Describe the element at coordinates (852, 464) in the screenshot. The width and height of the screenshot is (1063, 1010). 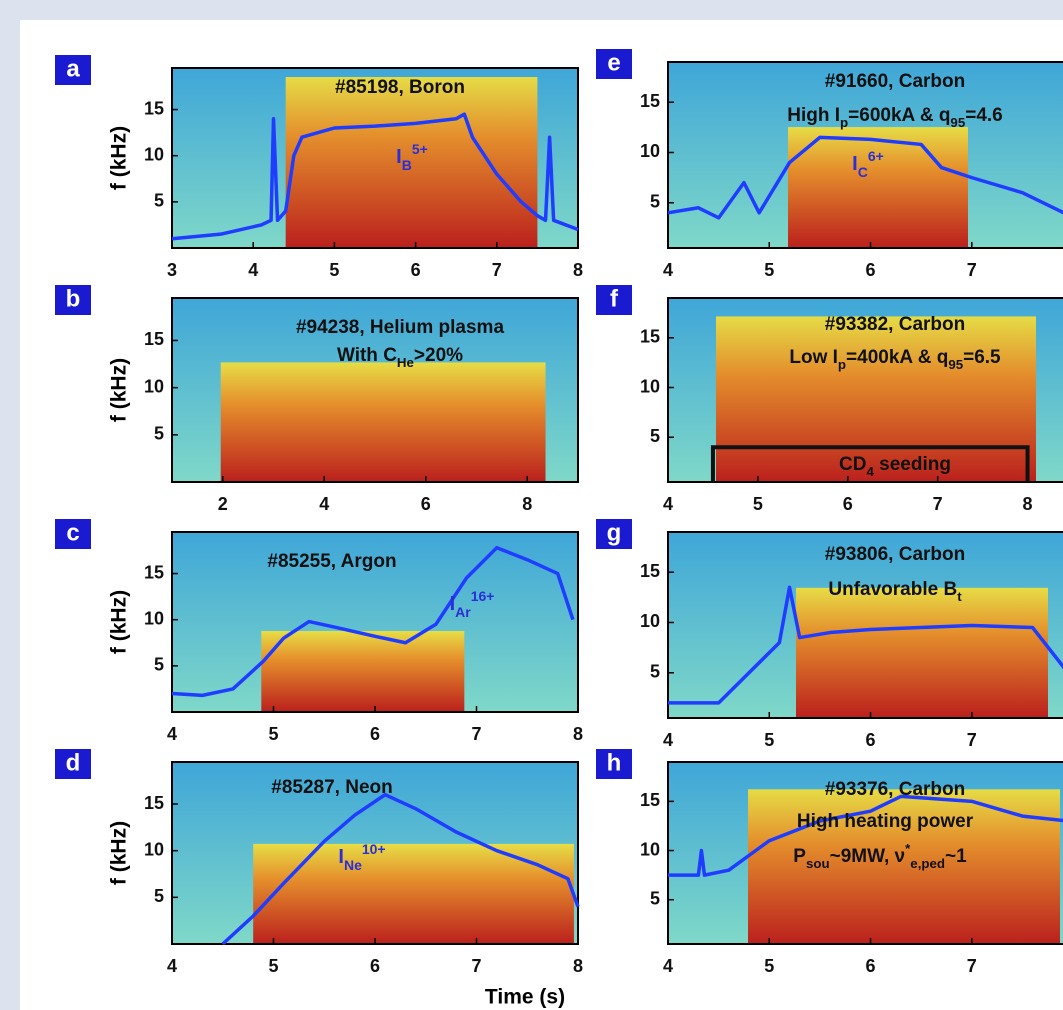
I see `annotation-part: CD` at that location.